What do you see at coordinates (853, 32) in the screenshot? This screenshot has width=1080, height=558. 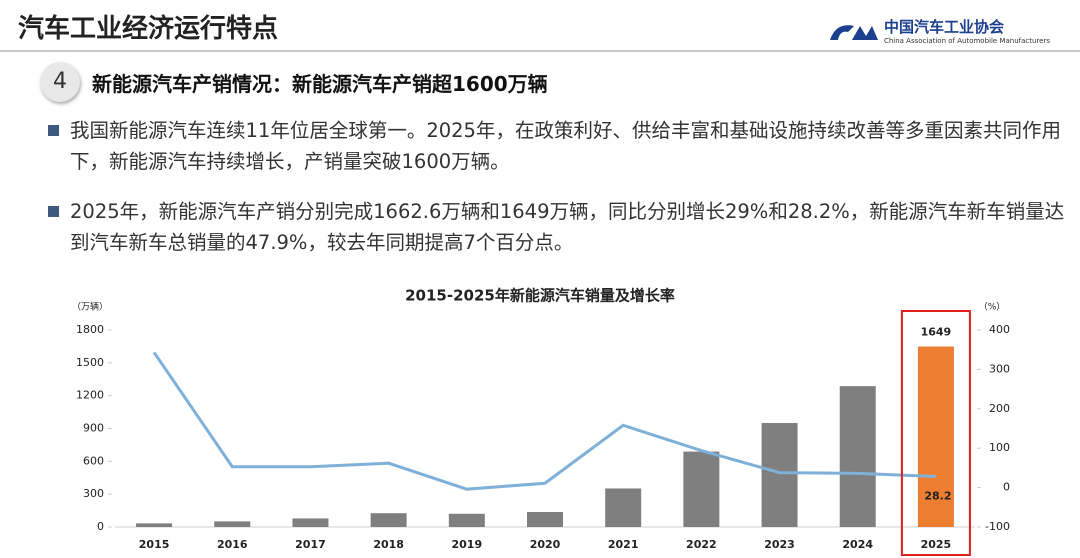 I see `logo-mark` at bounding box center [853, 32].